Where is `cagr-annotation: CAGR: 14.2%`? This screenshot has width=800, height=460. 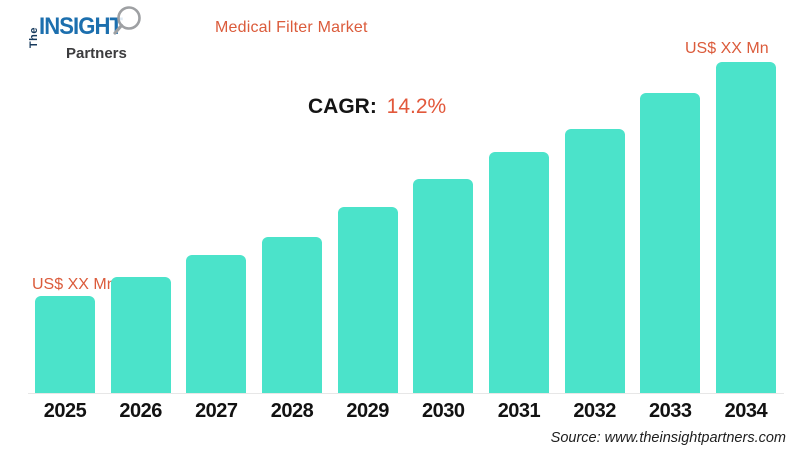
cagr-annotation: CAGR: 14.2% is located at coordinates (377, 107).